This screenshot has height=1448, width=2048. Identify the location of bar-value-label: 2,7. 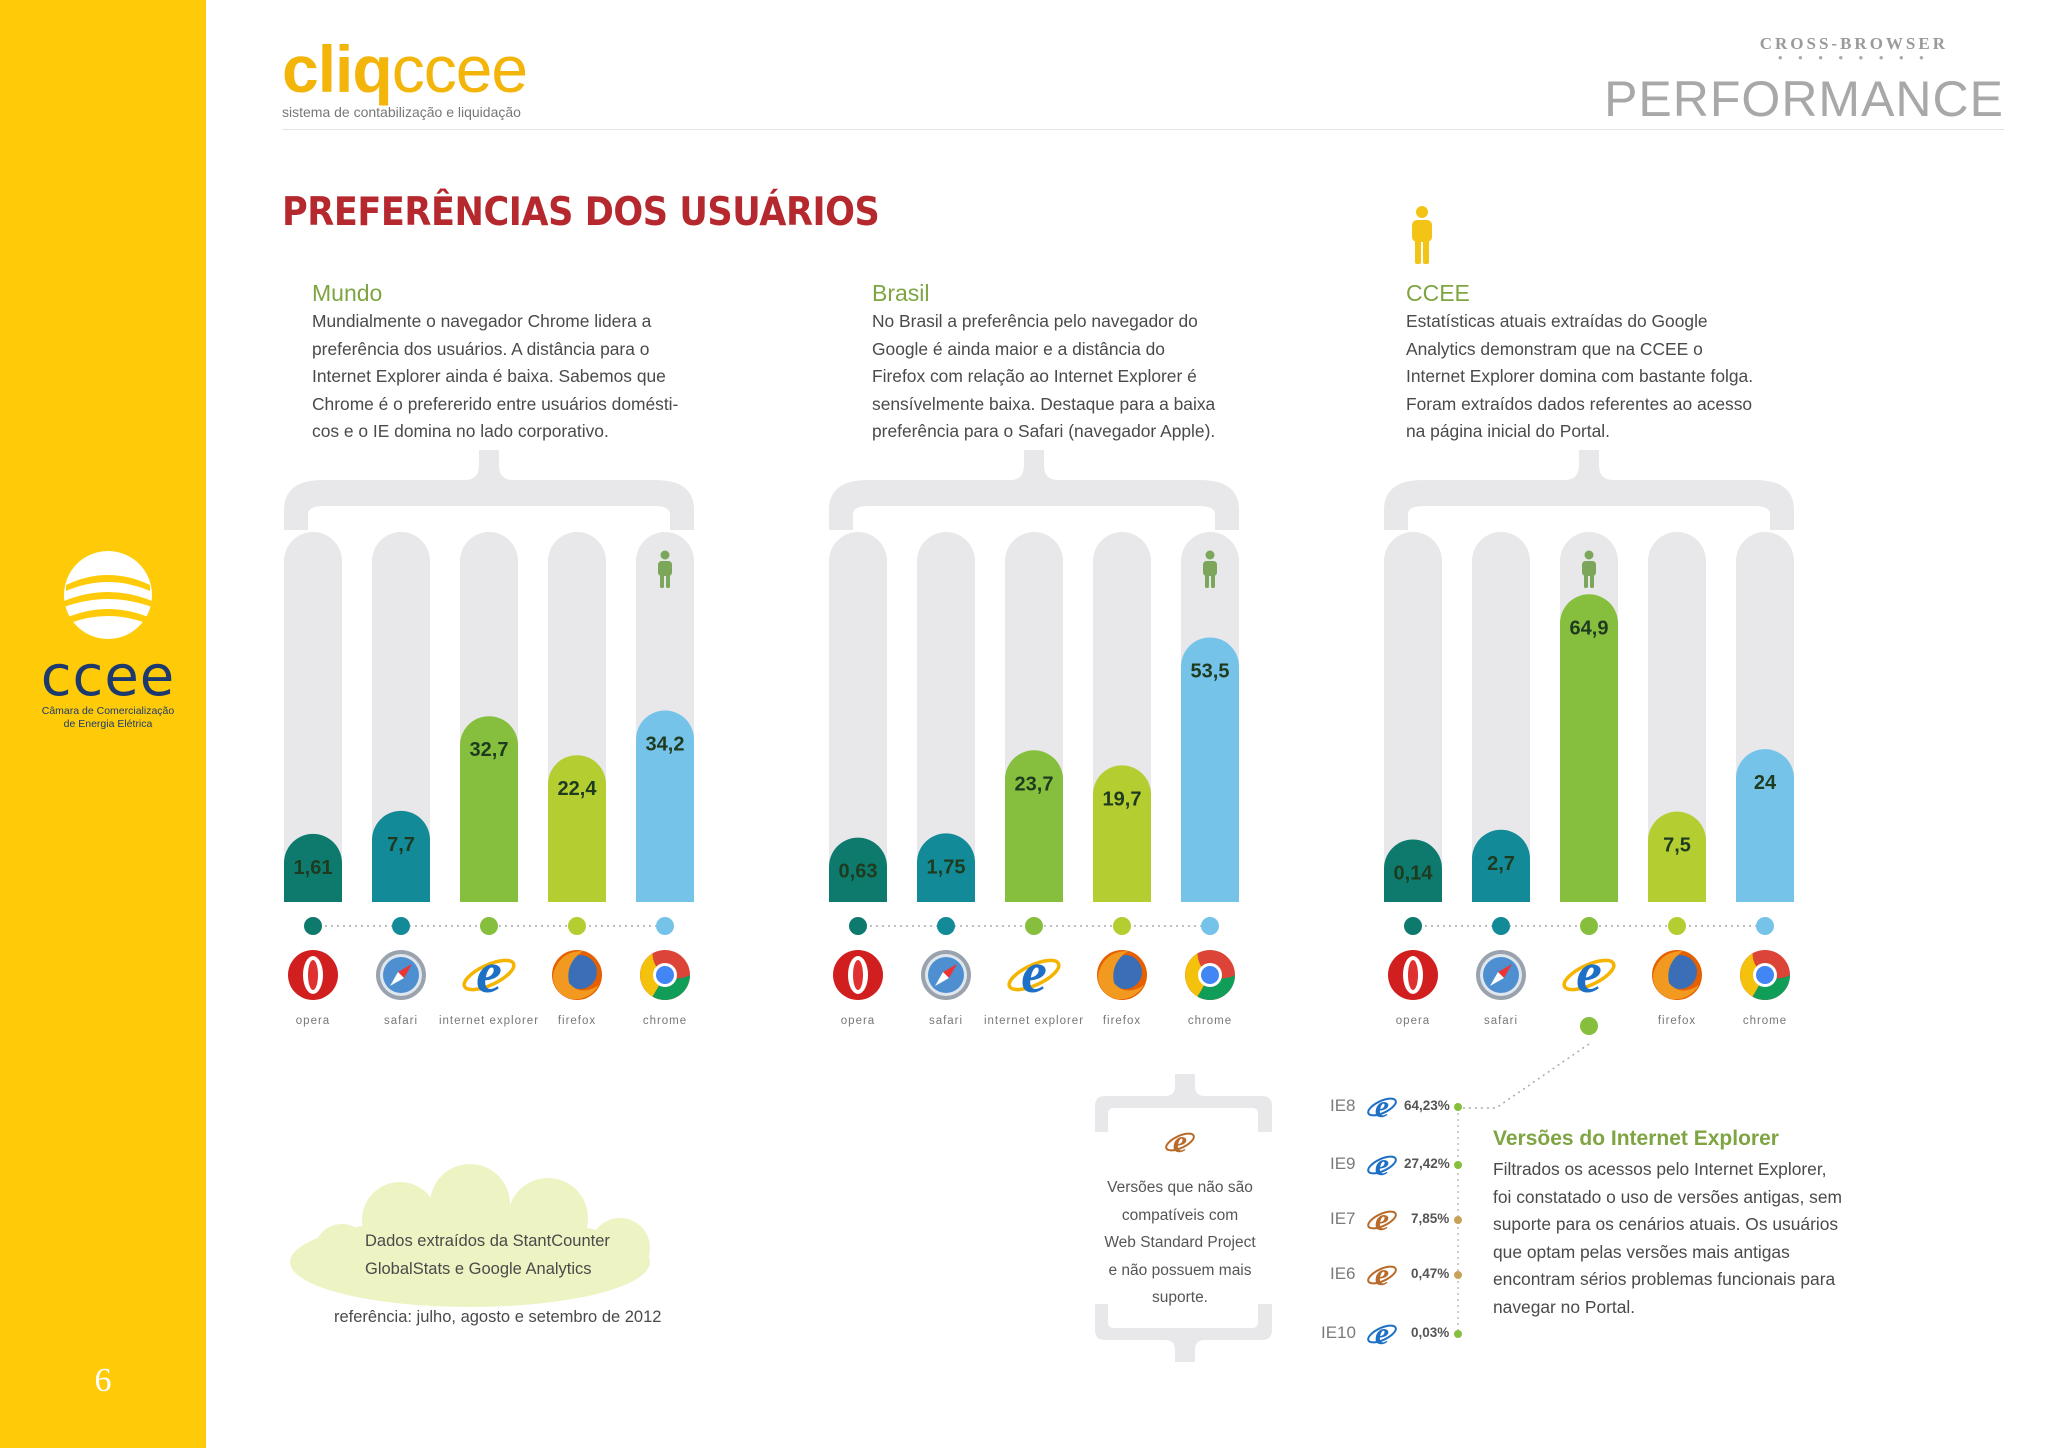
(1501, 864).